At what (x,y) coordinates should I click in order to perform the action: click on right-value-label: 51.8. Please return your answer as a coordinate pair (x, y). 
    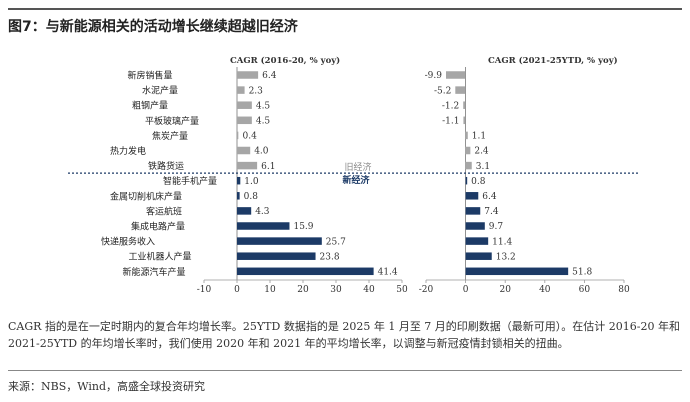
    Looking at the image, I should click on (582, 273).